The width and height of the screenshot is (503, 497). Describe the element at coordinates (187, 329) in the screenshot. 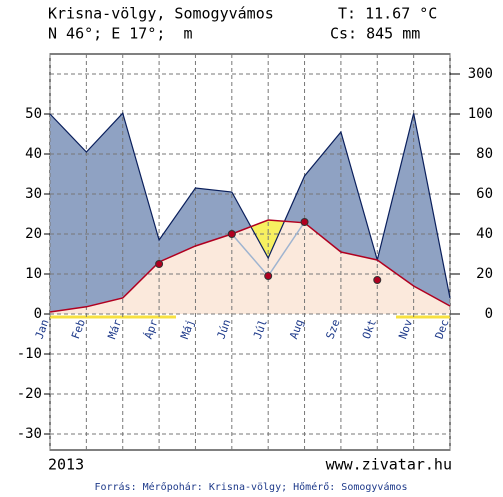

I see `x-tick-label: Máj` at that location.